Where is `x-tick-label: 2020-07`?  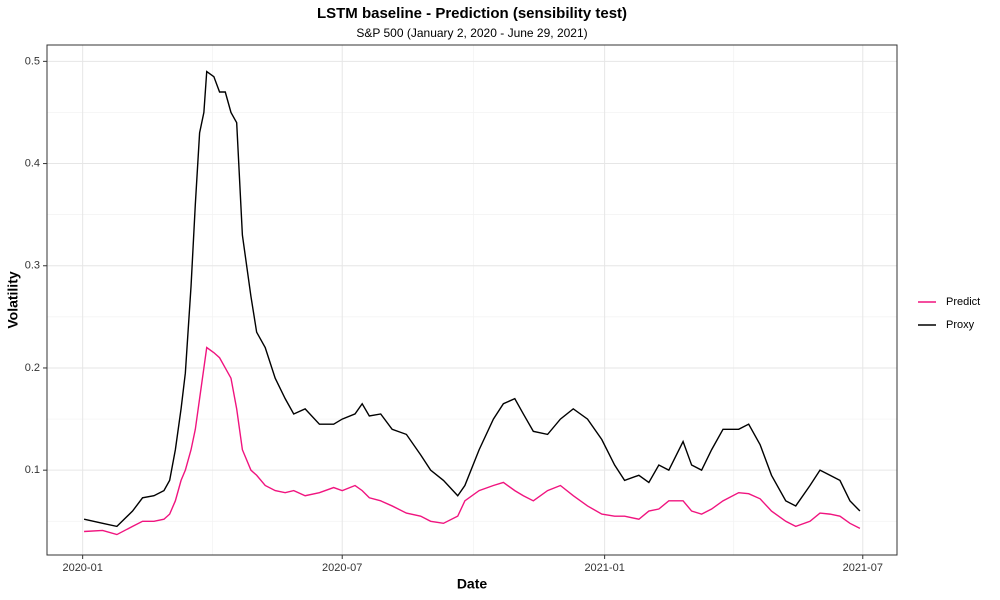
x-tick-label: 2020-07 is located at coordinates (342, 568).